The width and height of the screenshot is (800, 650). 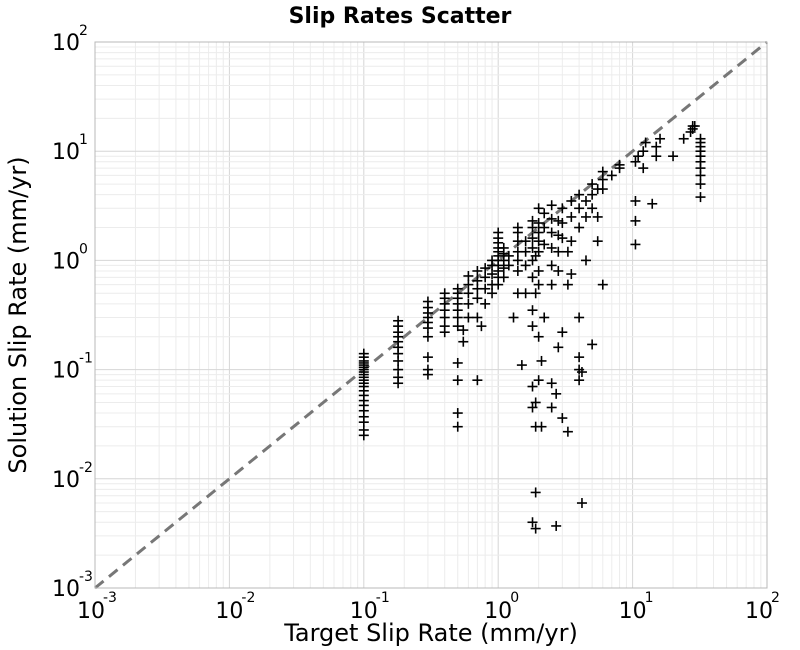 What do you see at coordinates (110, 598) in the screenshot?
I see `x-tick-exponent: -3` at bounding box center [110, 598].